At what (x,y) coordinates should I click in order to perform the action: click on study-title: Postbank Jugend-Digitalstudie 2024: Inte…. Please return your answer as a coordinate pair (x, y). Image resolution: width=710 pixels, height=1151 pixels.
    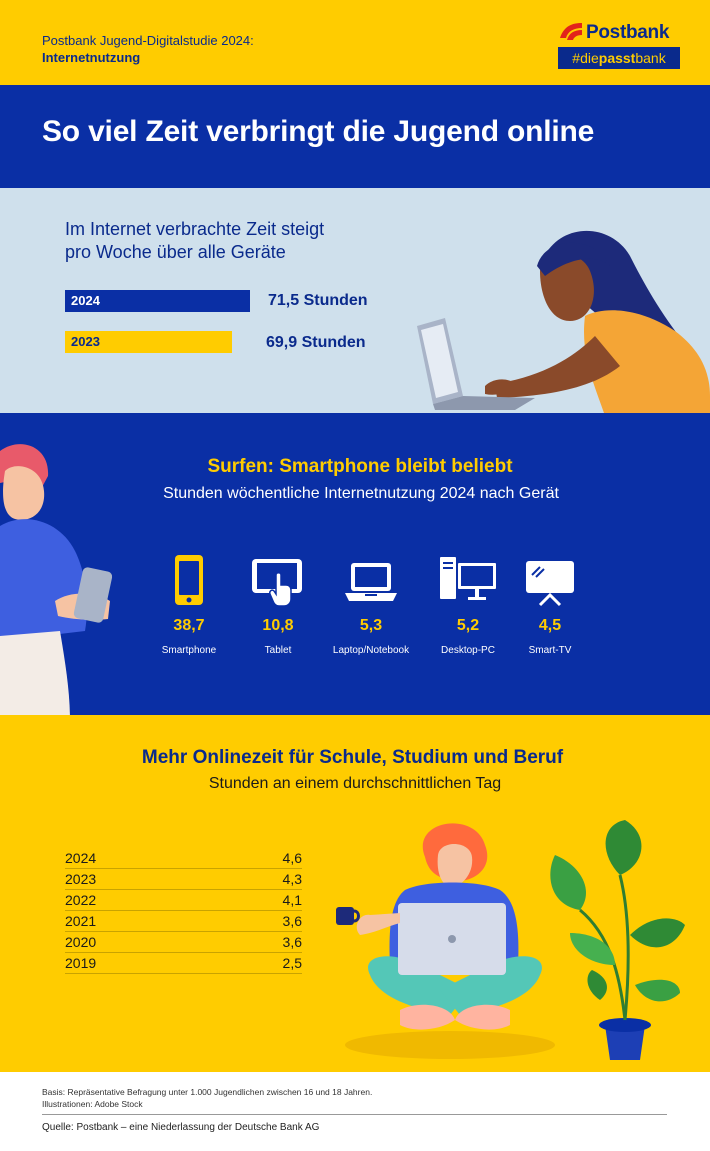
    Looking at the image, I should click on (148, 49).